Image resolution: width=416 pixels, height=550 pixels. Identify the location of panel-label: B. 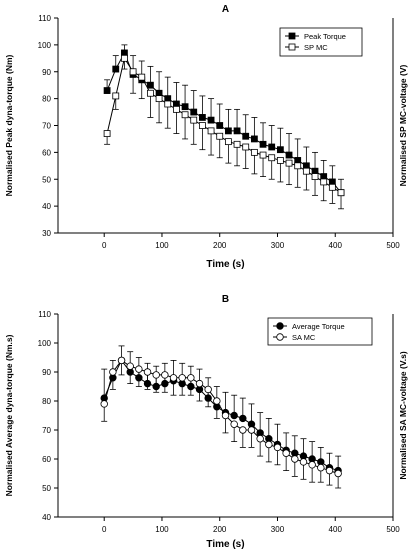
(225, 299).